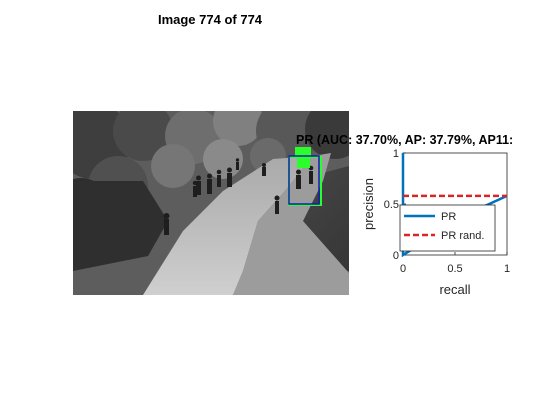  Describe the element at coordinates (405, 140) in the screenshot. I see `chart-title: PR (AUC: 37.70%, AP: 37.79%, AP11:` at that location.